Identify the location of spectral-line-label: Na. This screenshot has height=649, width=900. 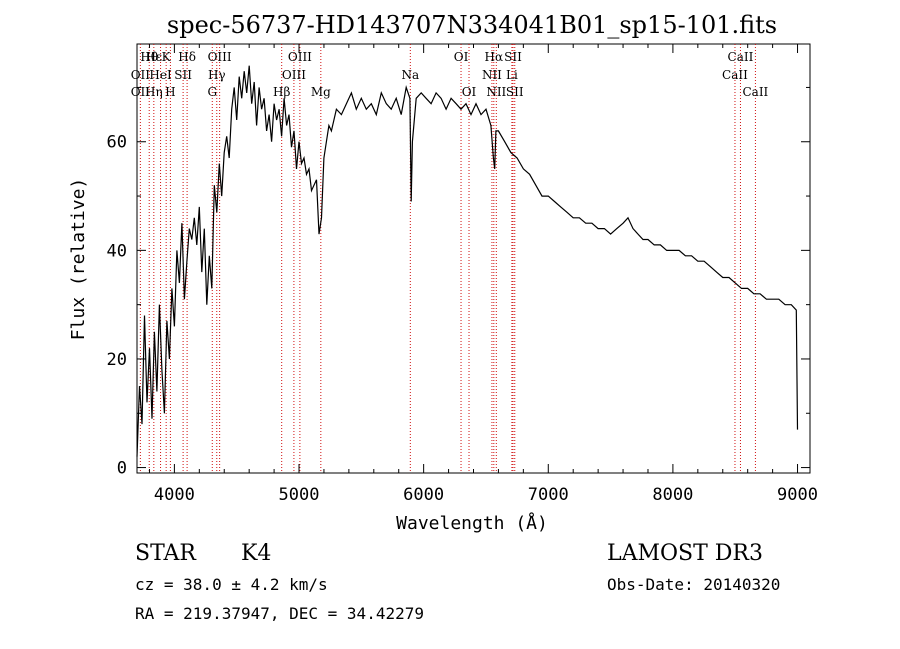
(410, 75).